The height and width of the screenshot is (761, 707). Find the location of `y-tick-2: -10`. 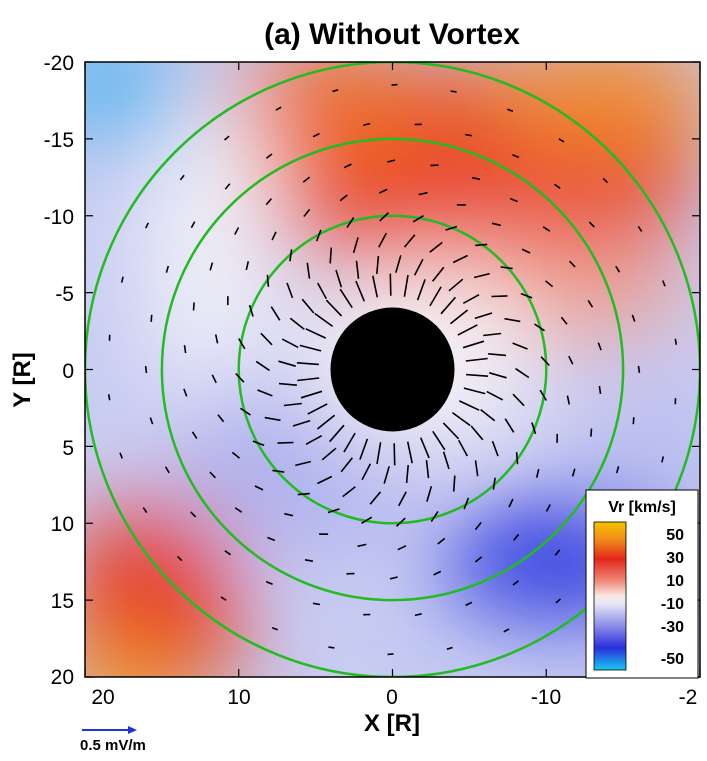

y-tick-2: -10 is located at coordinates (59, 217).